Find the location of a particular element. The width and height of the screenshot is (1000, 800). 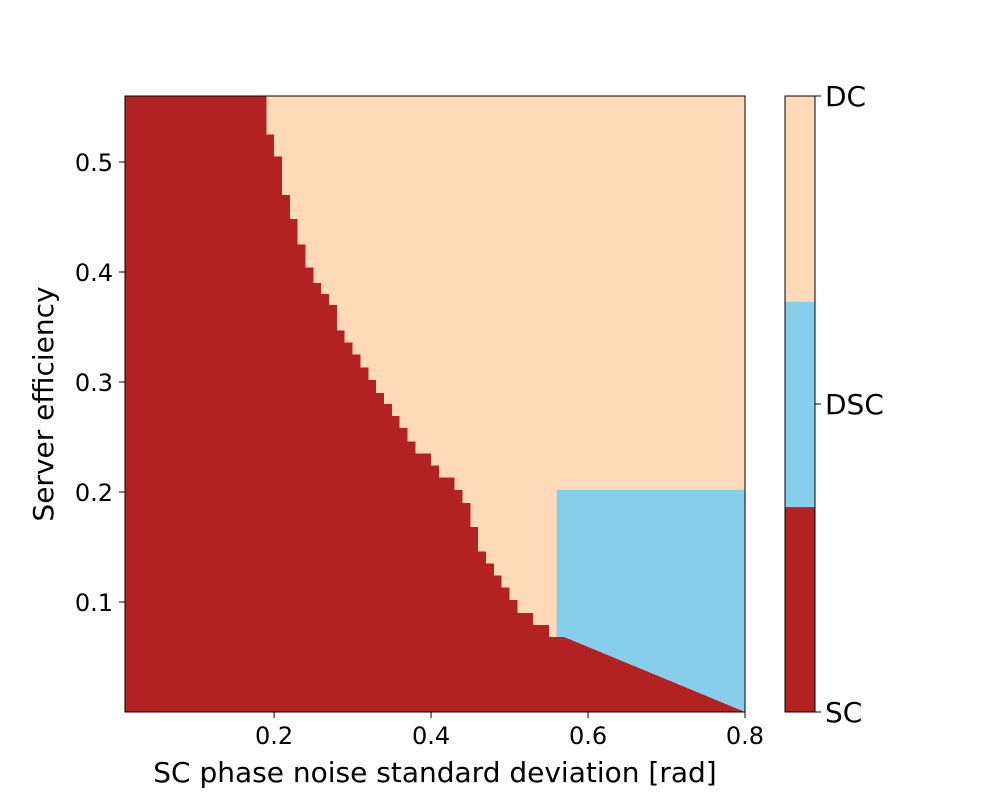

colorbar: SC DSC DC is located at coordinates (834, 404).